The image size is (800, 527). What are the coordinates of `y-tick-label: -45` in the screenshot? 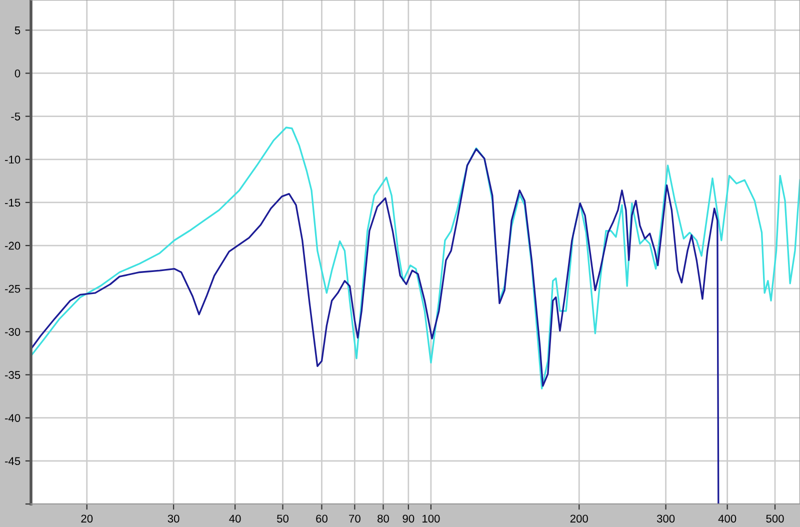 It's located at (12, 461).